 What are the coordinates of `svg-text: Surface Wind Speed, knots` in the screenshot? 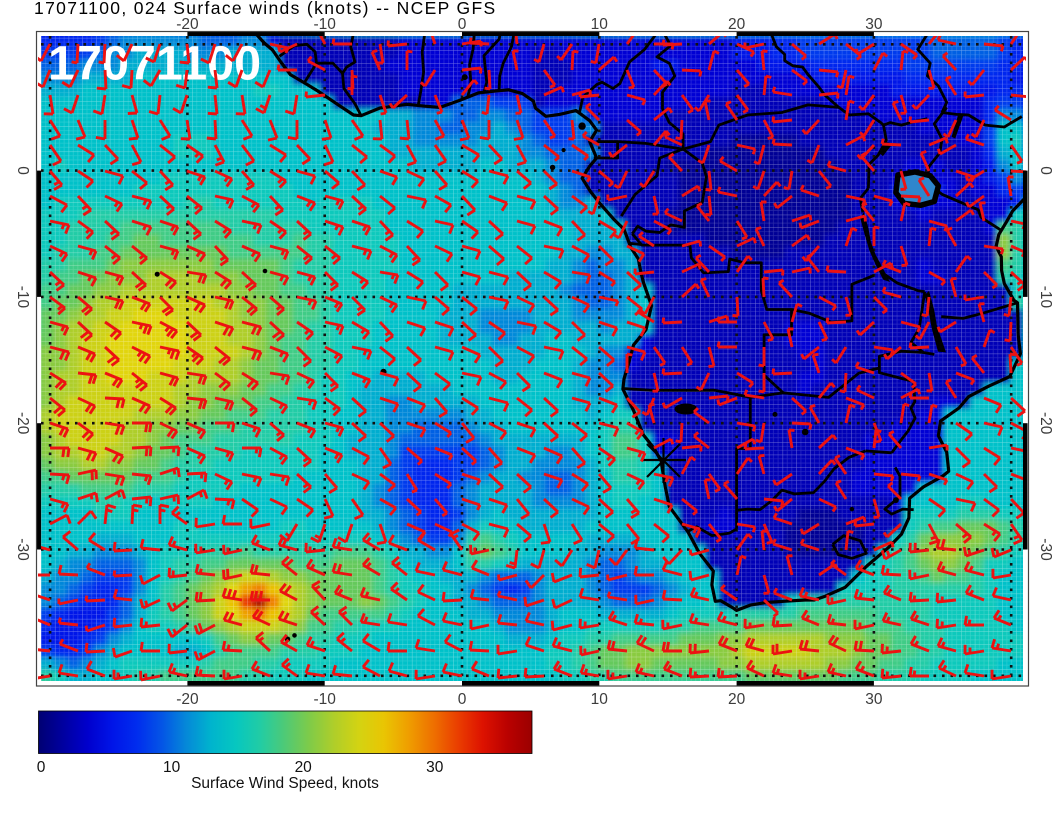 It's located at (285, 783).